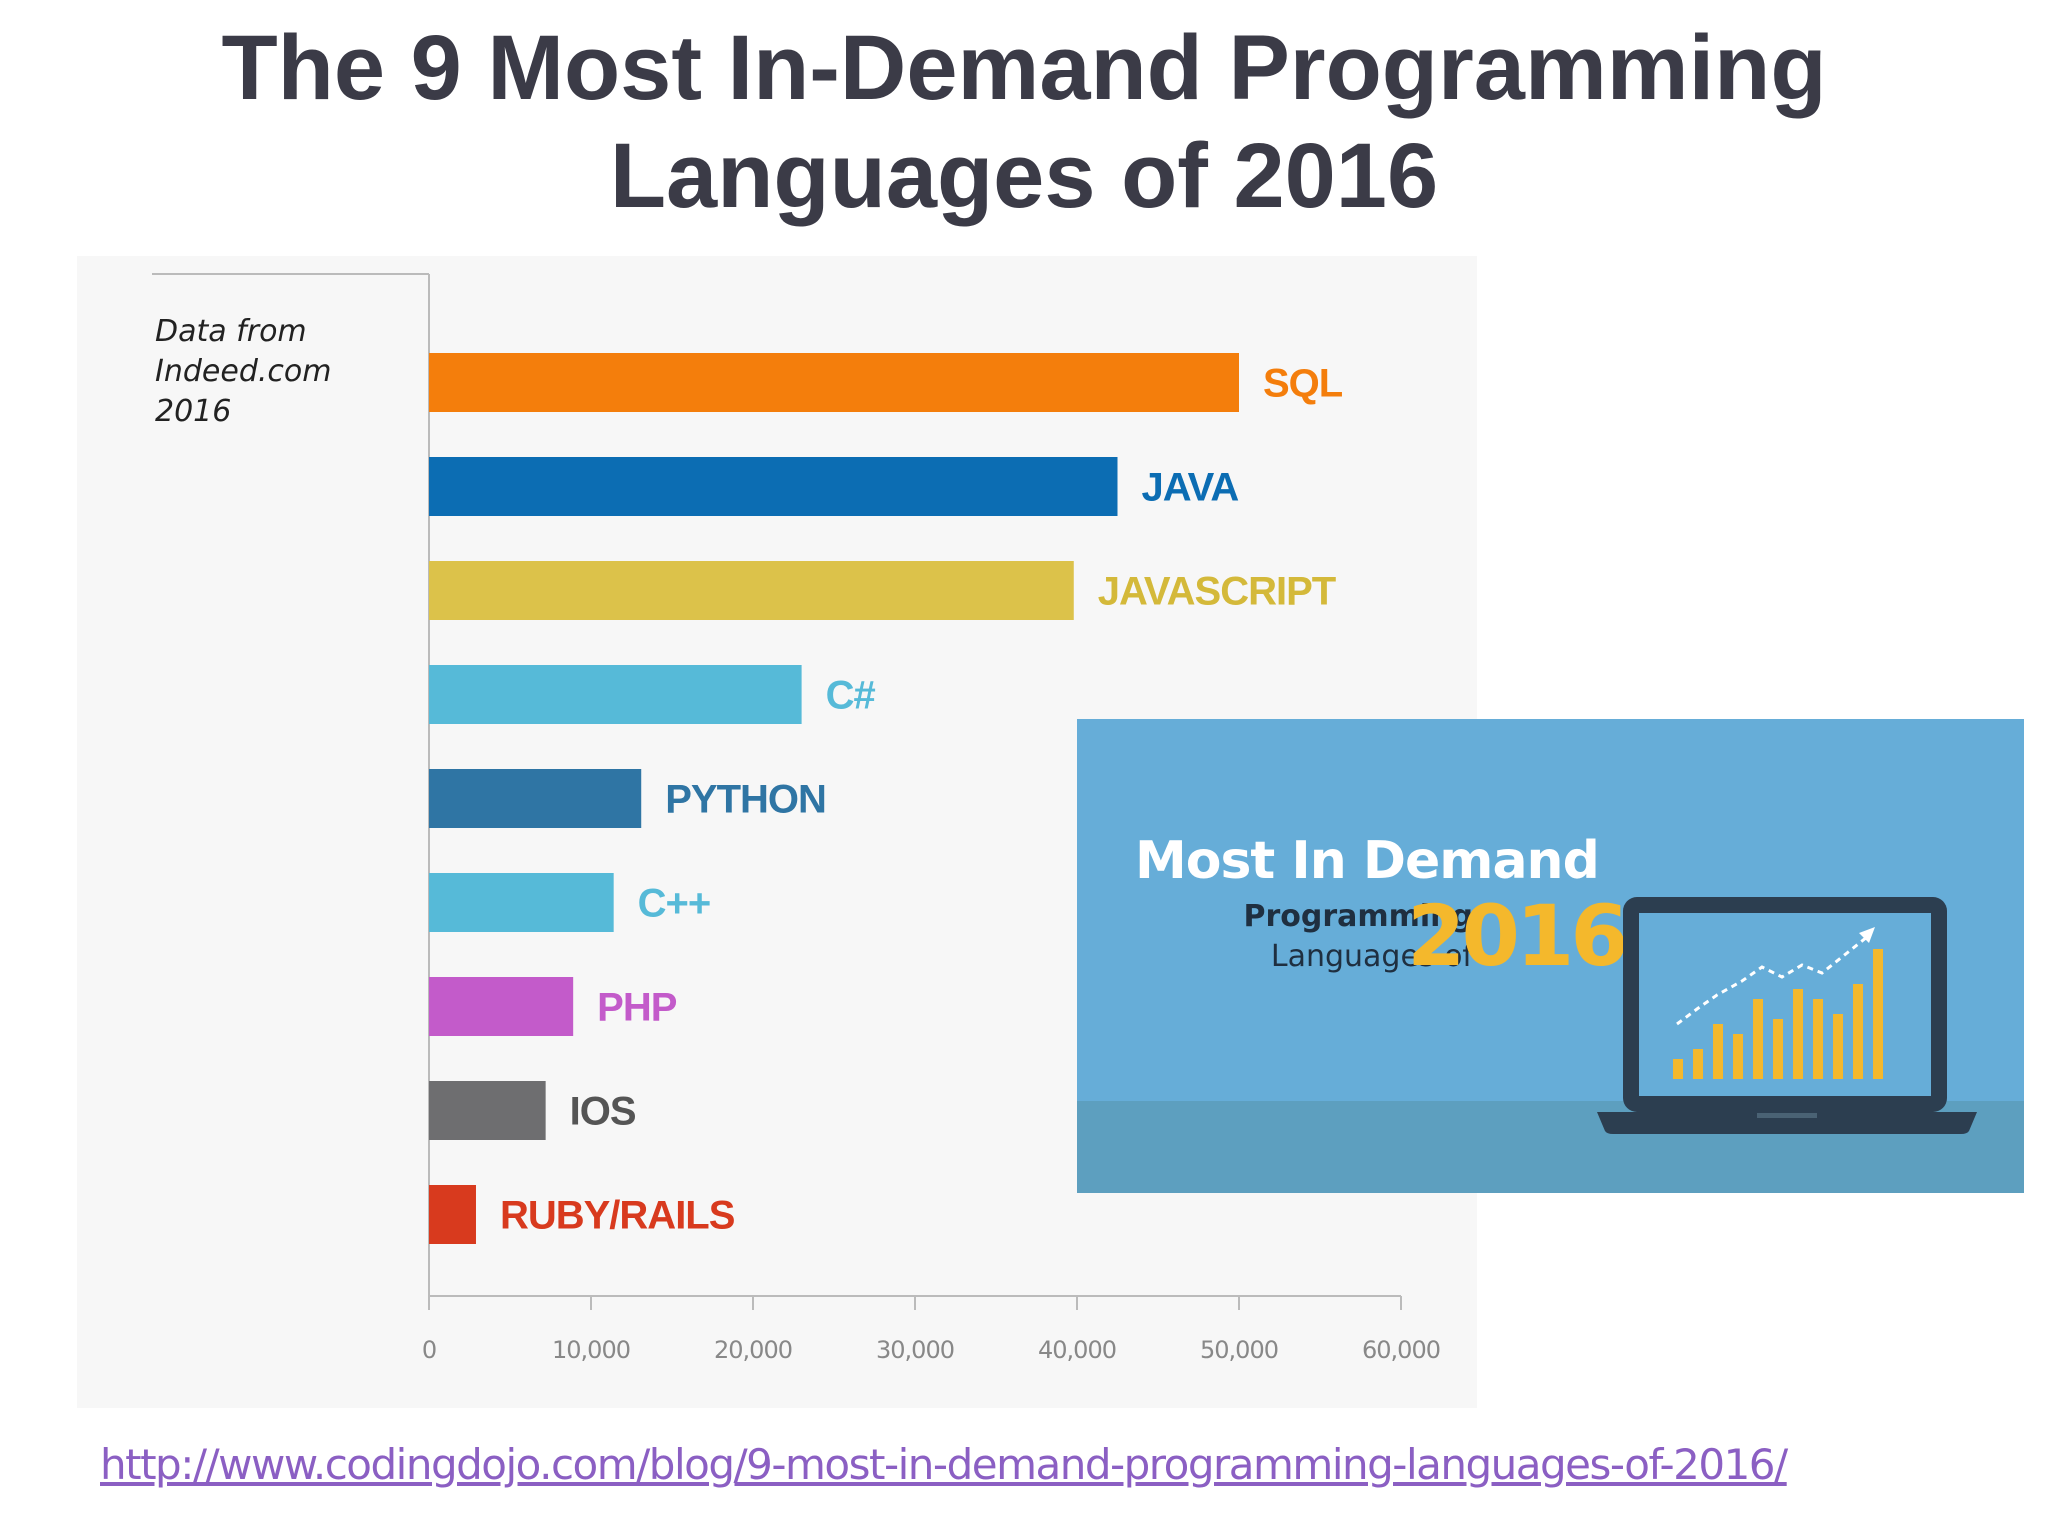  I want to click on source-note-line-2: Indeed.com, so click(243, 371).